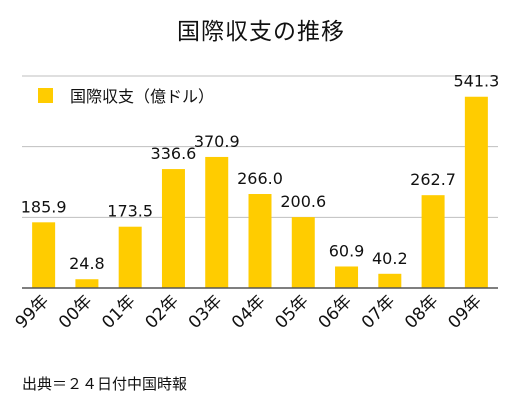  I want to click on x-tick-label: 01年, so click(118, 311).